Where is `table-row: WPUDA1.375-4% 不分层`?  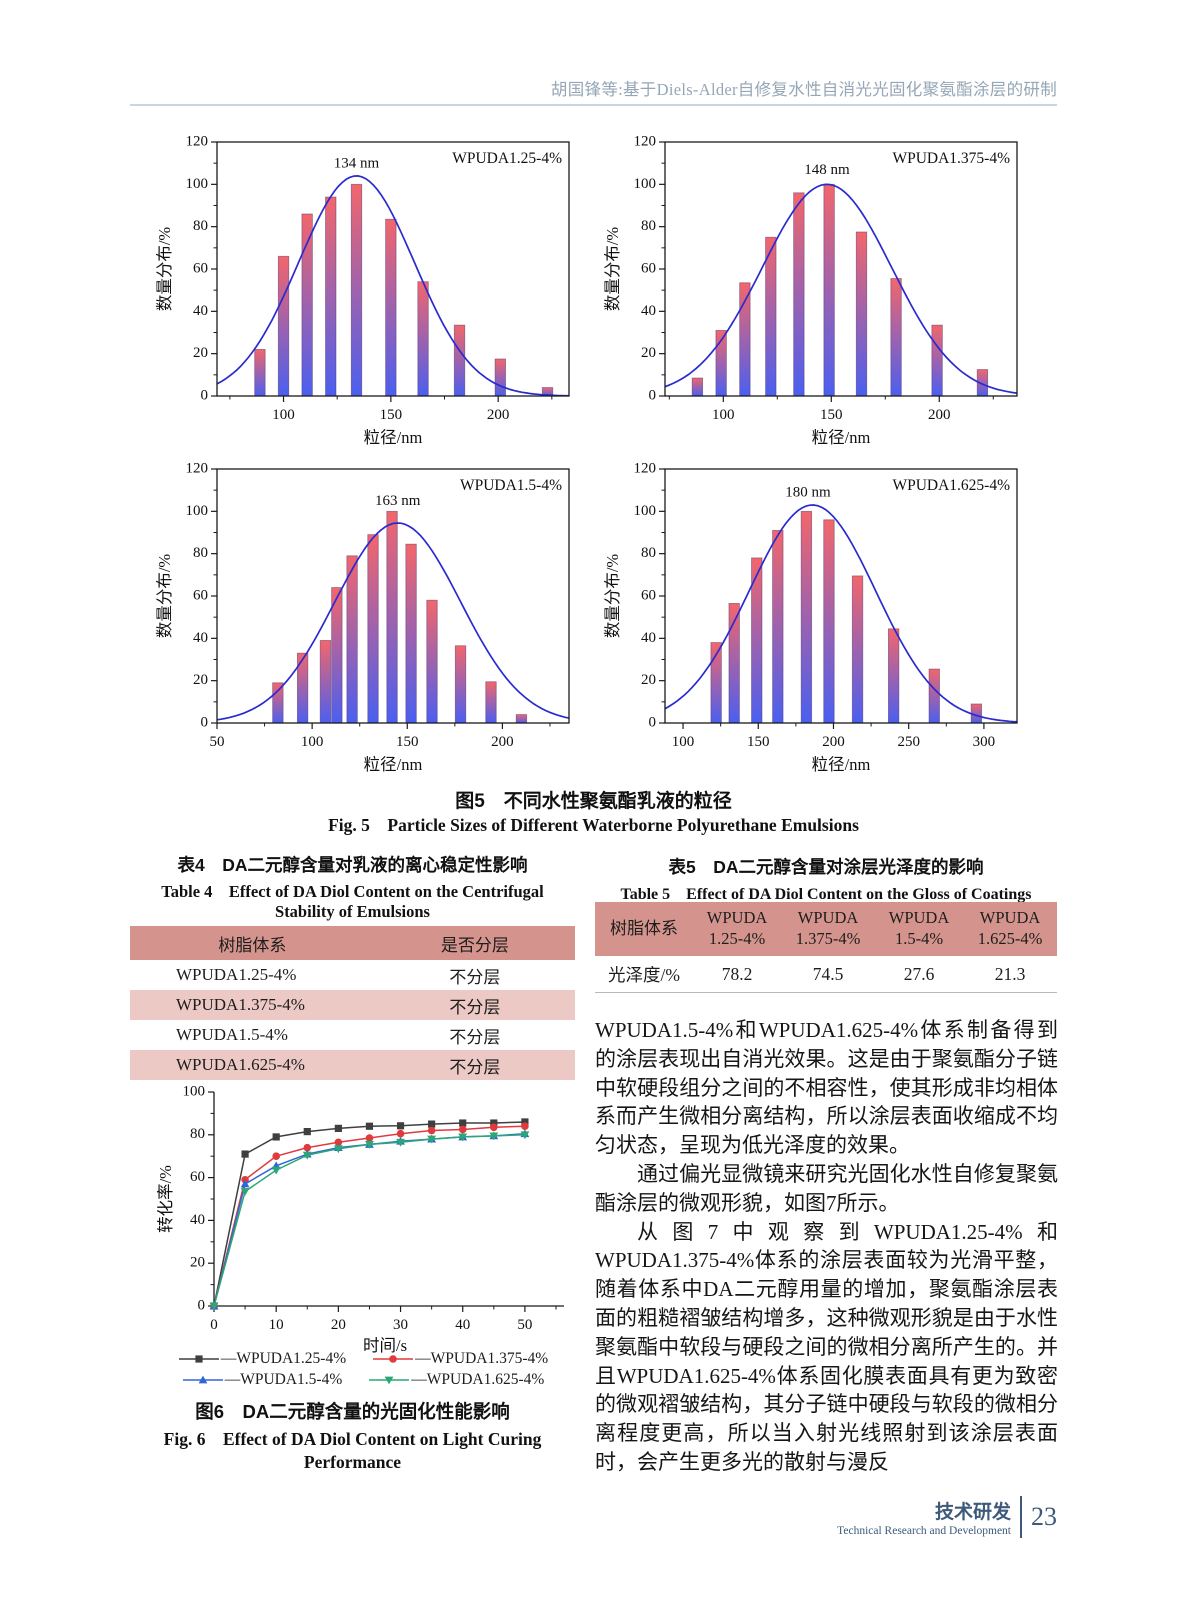 table-row: WPUDA1.375-4% 不分层 is located at coordinates (352, 1005).